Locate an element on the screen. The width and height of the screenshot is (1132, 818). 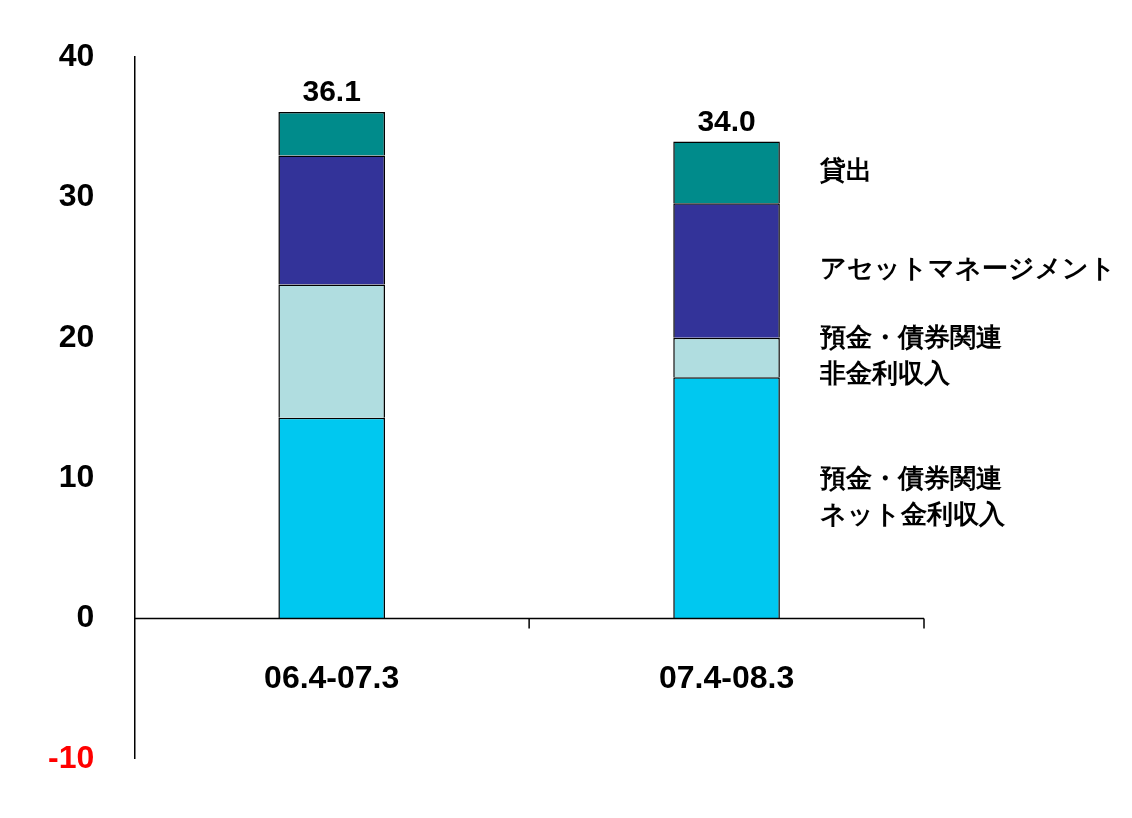
series-label: 預金・債券関連非金利収入 is located at coordinates (910, 355).